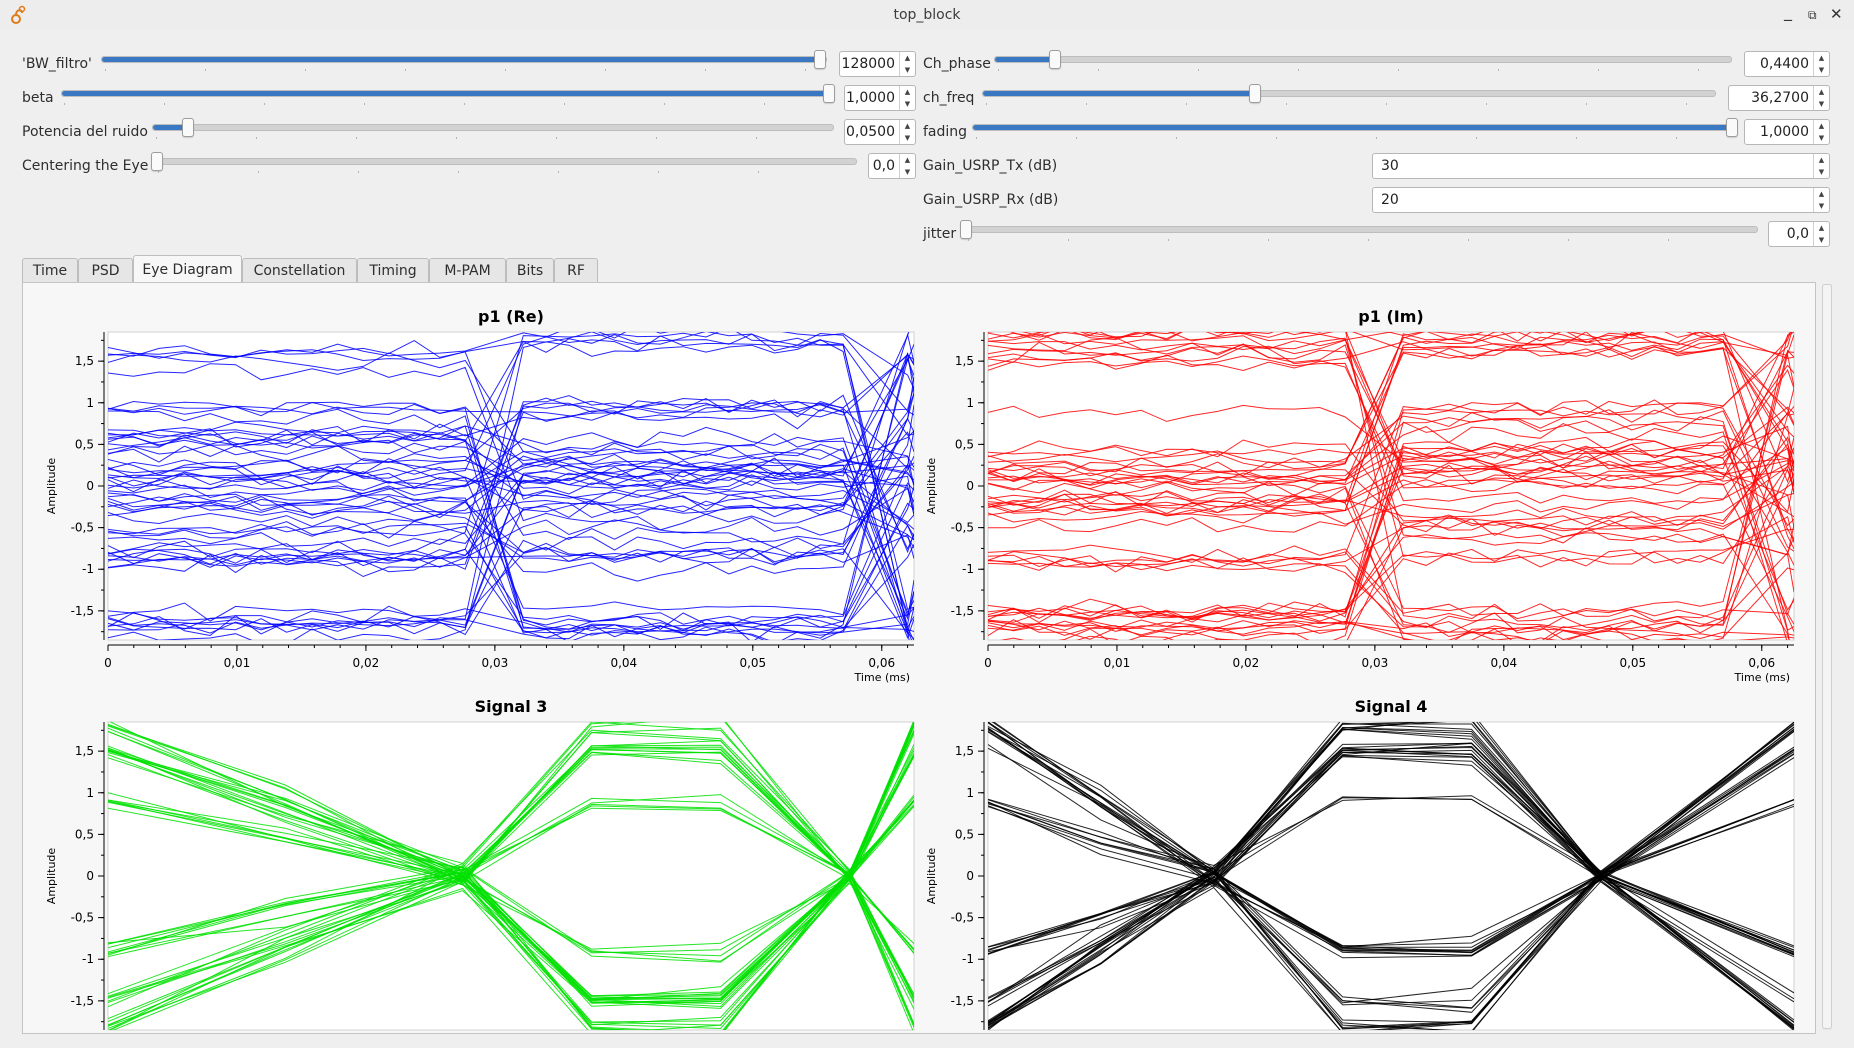 The image size is (1854, 1048). Describe the element at coordinates (870, 98) in the screenshot. I see `beta-value: 1,0000` at that location.